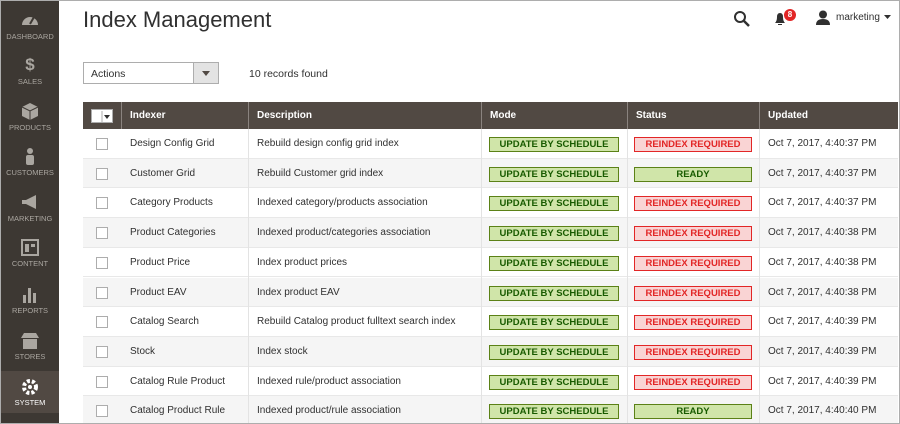 The width and height of the screenshot is (900, 424). What do you see at coordinates (790, 15) in the screenshot?
I see `notification-count: 8` at bounding box center [790, 15].